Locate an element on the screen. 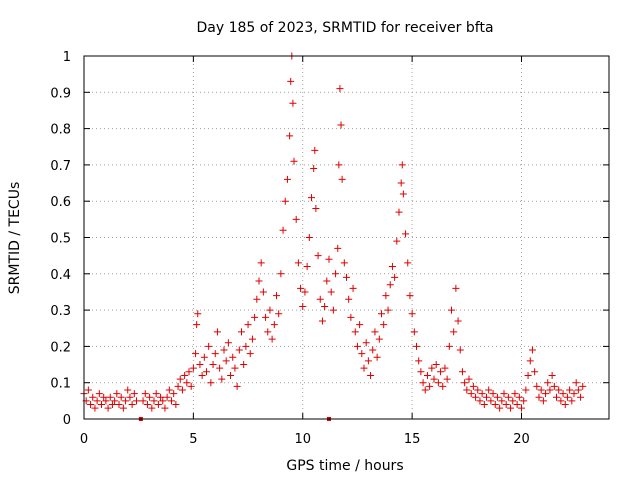 This screenshot has width=640, height=480. y-tick-label: 0.5 is located at coordinates (60, 239).